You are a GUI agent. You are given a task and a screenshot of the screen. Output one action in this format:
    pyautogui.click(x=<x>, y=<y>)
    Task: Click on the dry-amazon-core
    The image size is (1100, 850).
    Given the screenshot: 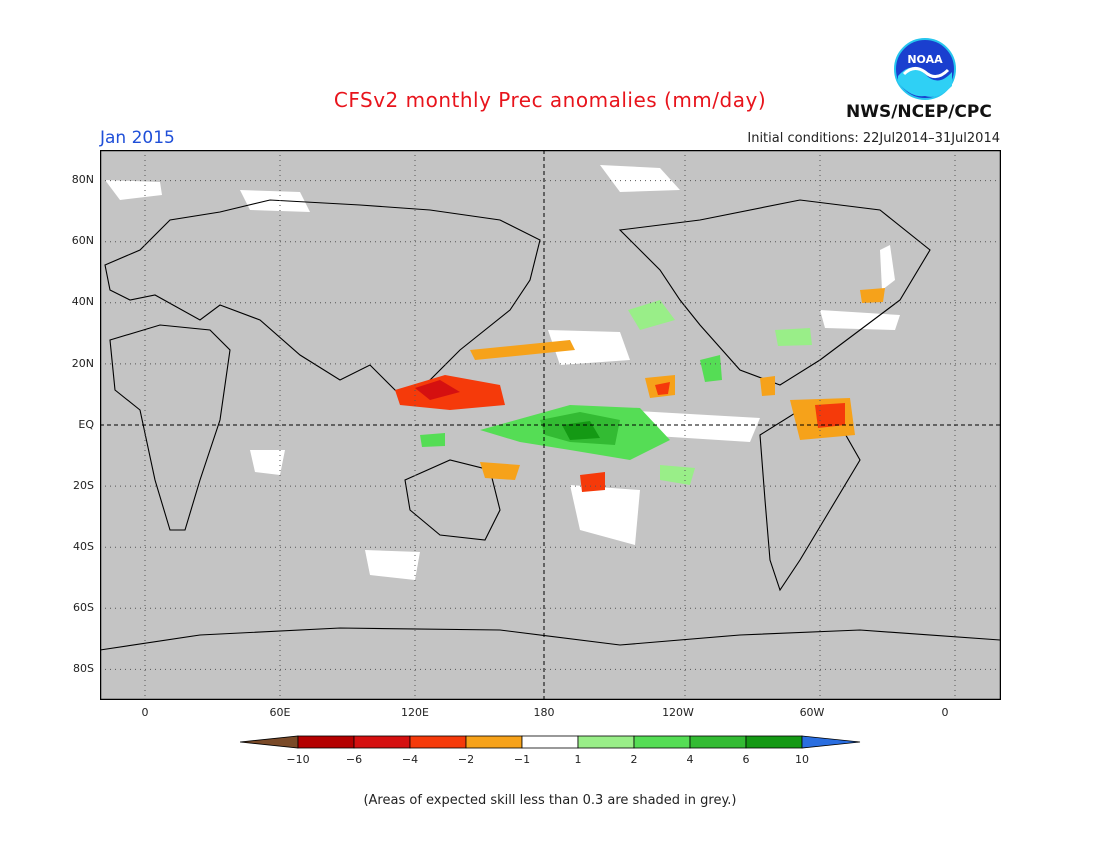 What is the action you would take?
    pyautogui.click(x=830, y=415)
    